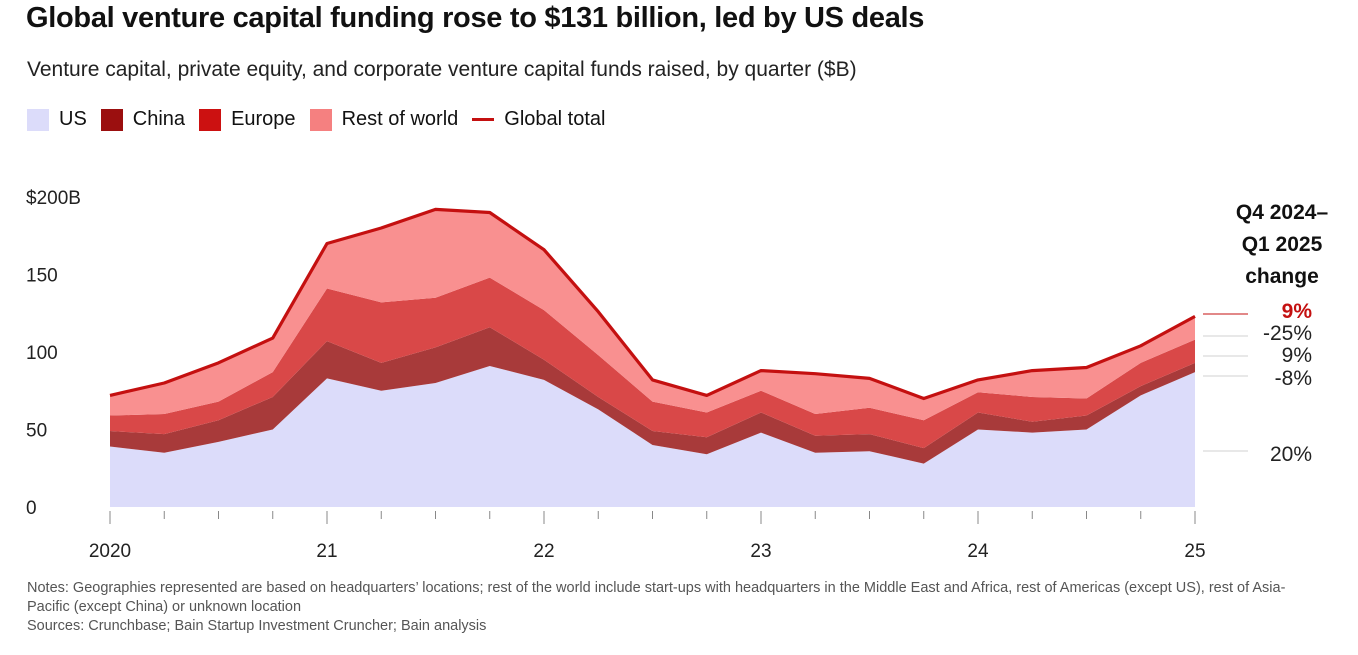 The width and height of the screenshot is (1358, 655). Describe the element at coordinates (31, 508) in the screenshot. I see `y-tick-label: 0` at that location.